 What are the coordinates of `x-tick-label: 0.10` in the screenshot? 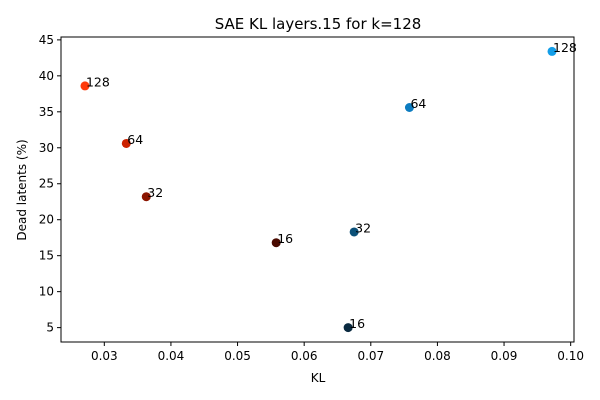 It's located at (570, 356).